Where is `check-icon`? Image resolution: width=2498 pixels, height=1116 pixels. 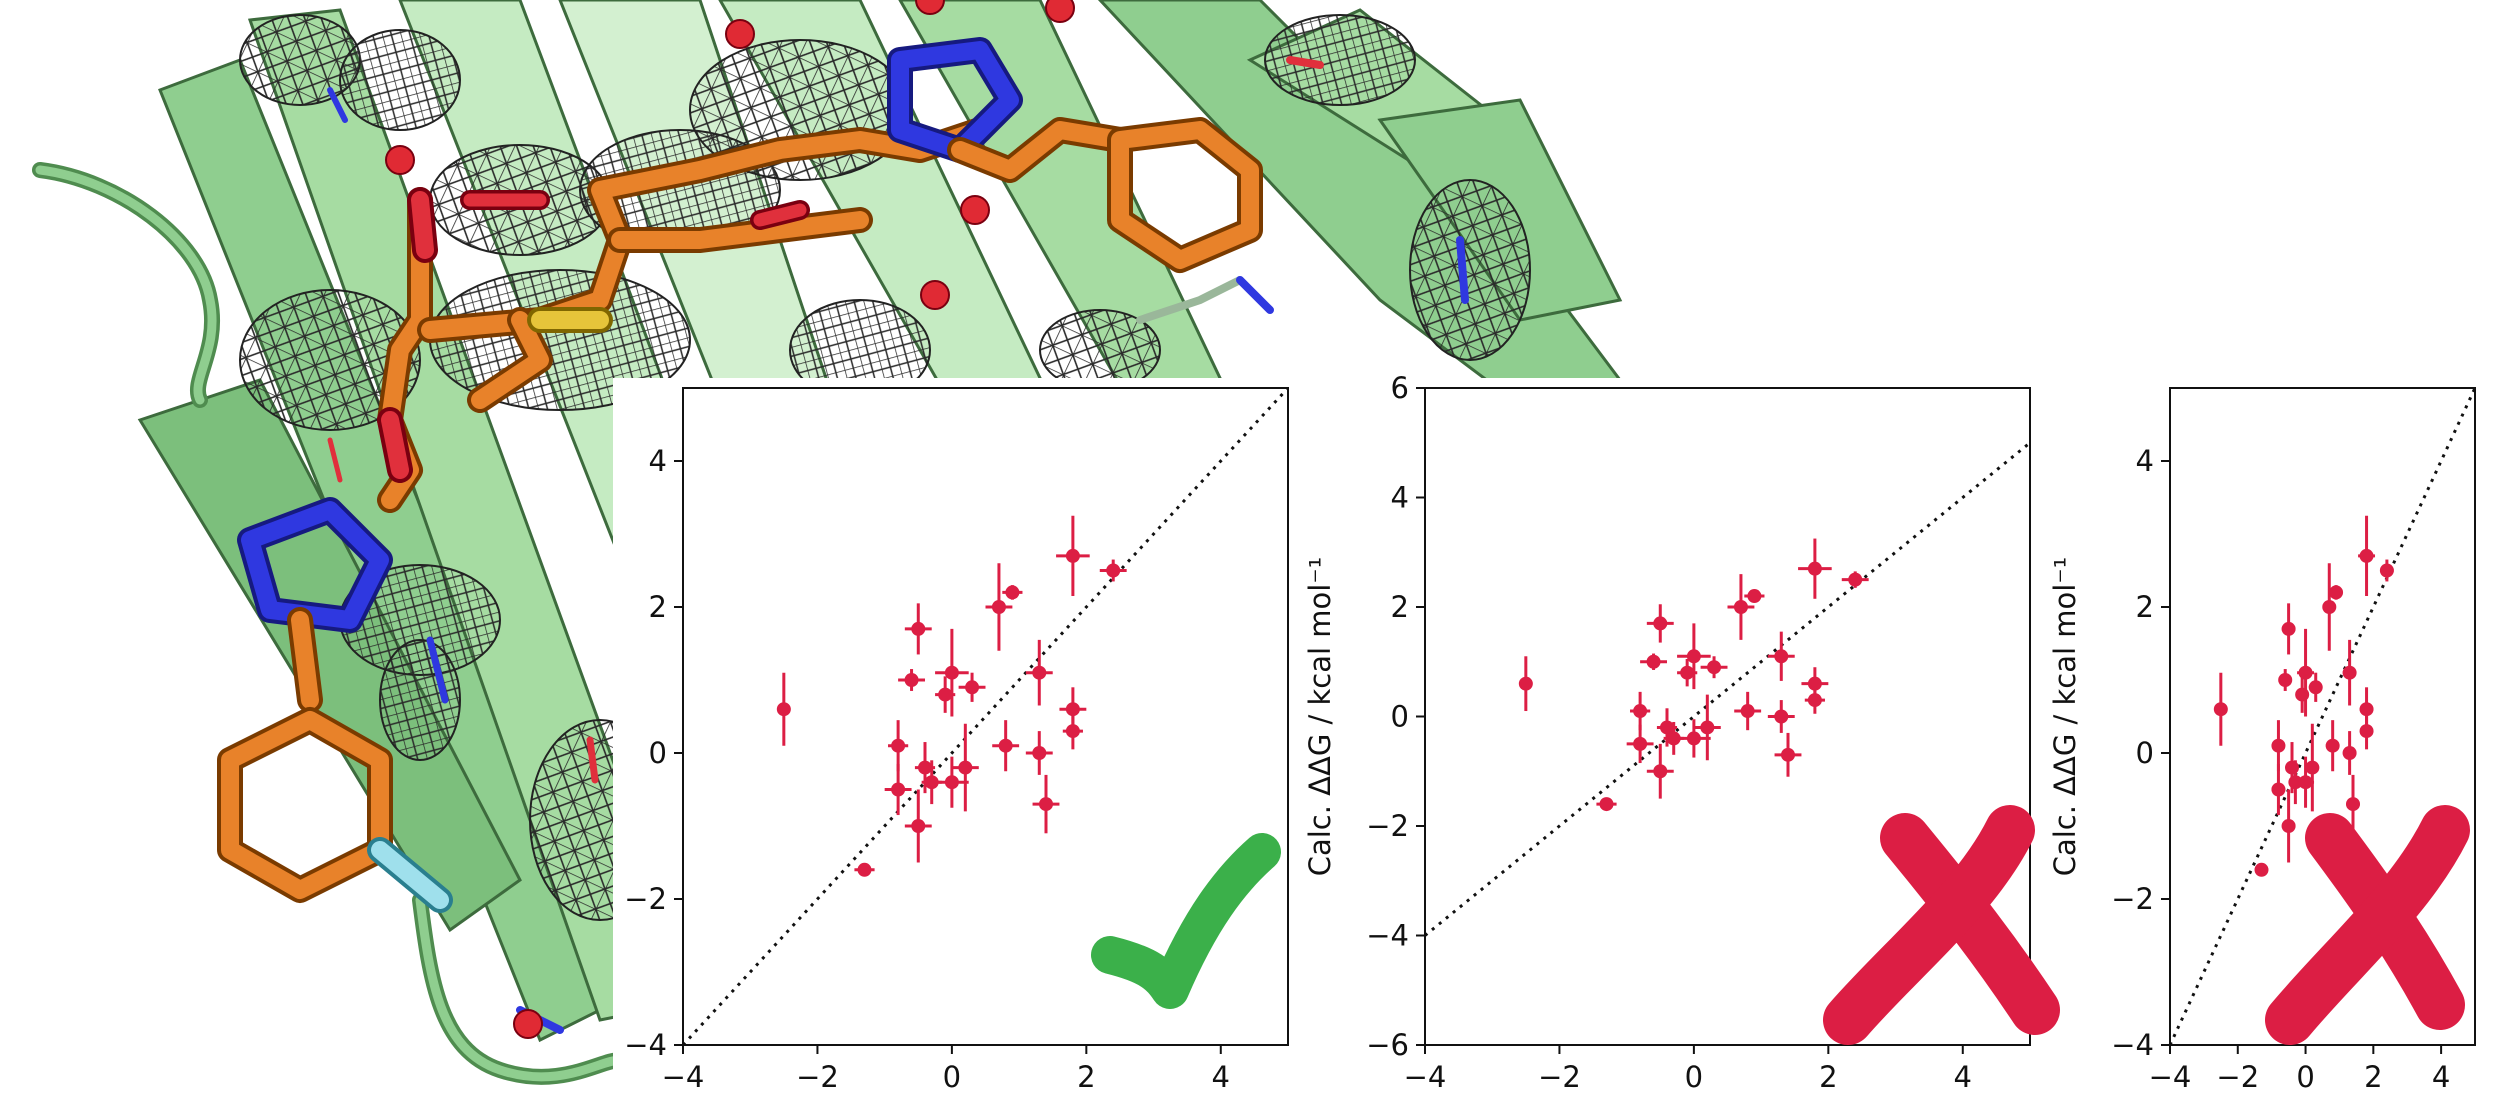
check-icon is located at coordinates (1186, 921).